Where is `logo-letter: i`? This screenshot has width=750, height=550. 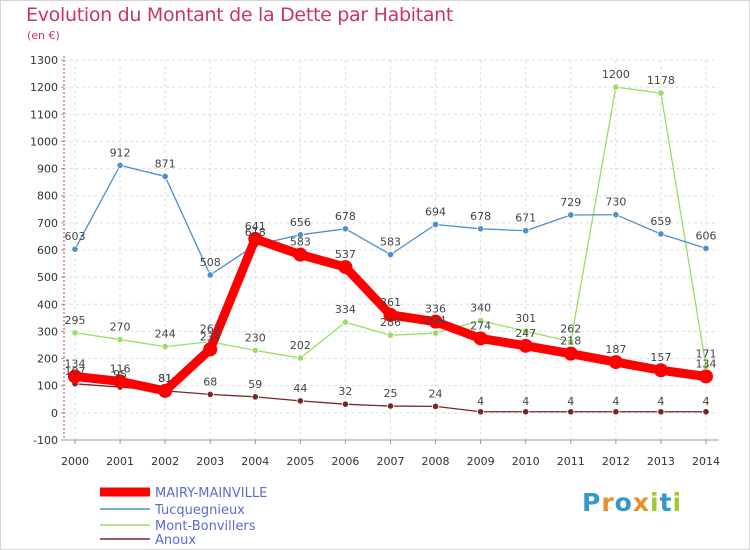
logo-letter: i is located at coordinates (655, 502).